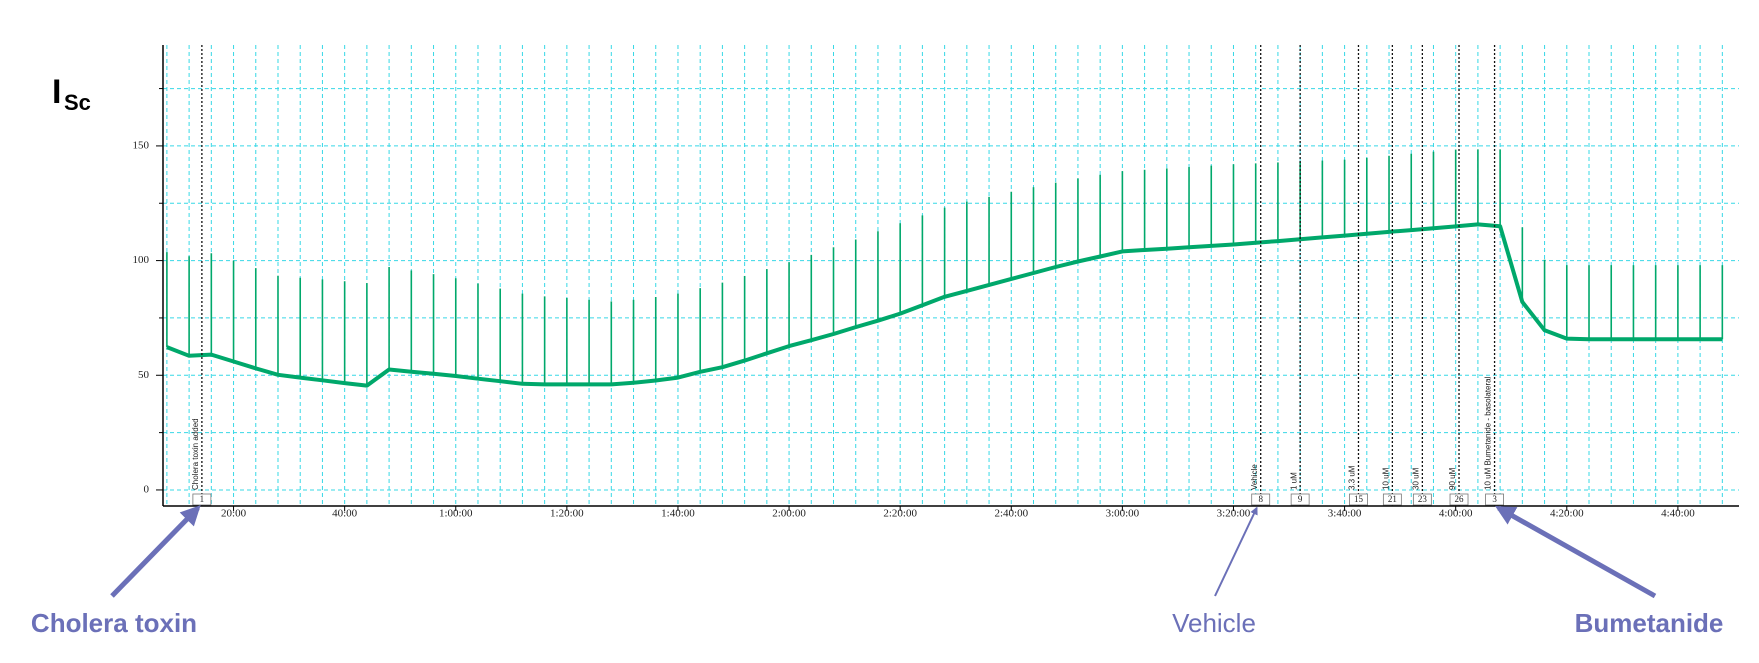 This screenshot has width=1759, height=663. What do you see at coordinates (141, 260) in the screenshot?
I see `y-tick-label: 100` at bounding box center [141, 260].